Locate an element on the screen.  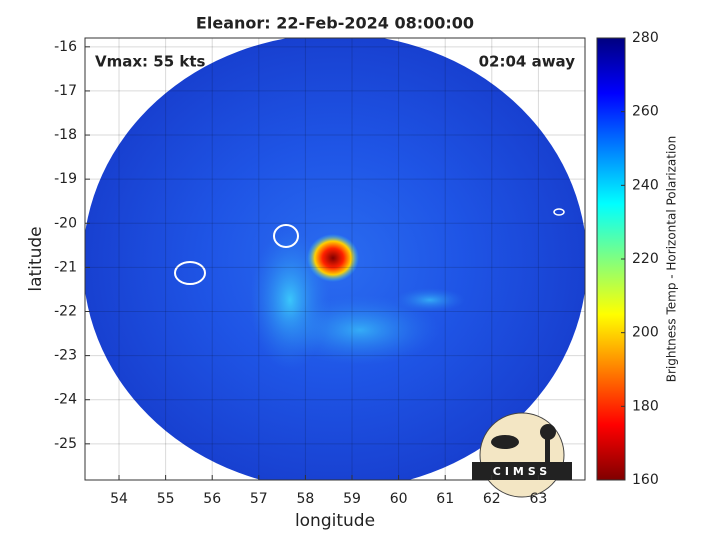
x-tick-label: 55 is located at coordinates (166, 499).